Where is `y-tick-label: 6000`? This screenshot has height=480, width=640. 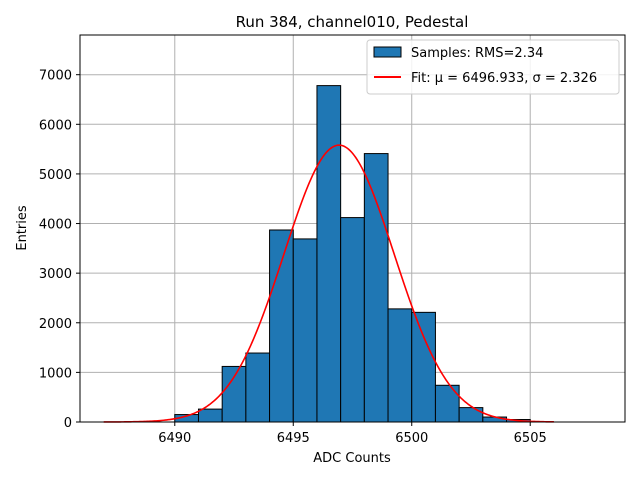 y-tick-label: 6000 is located at coordinates (55, 125).